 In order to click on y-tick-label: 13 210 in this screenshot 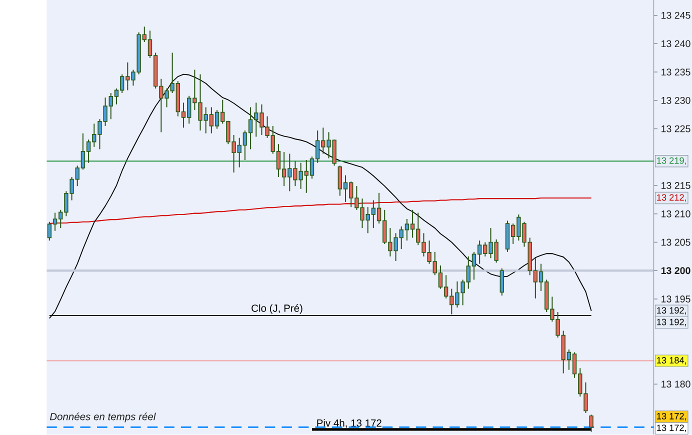, I will do `click(676, 214)`.